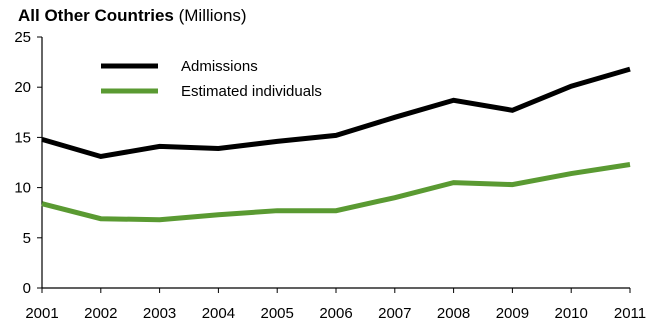 The image size is (650, 325). What do you see at coordinates (159, 313) in the screenshot?
I see `x-tick-label: 2003` at bounding box center [159, 313].